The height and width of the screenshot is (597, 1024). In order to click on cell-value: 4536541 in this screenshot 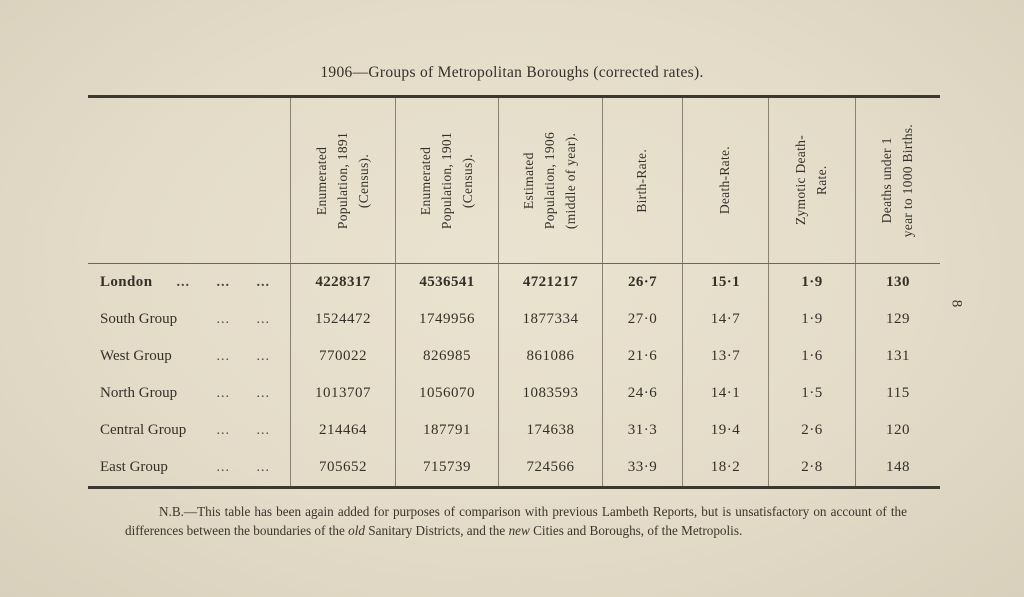, I will do `click(446, 282)`.